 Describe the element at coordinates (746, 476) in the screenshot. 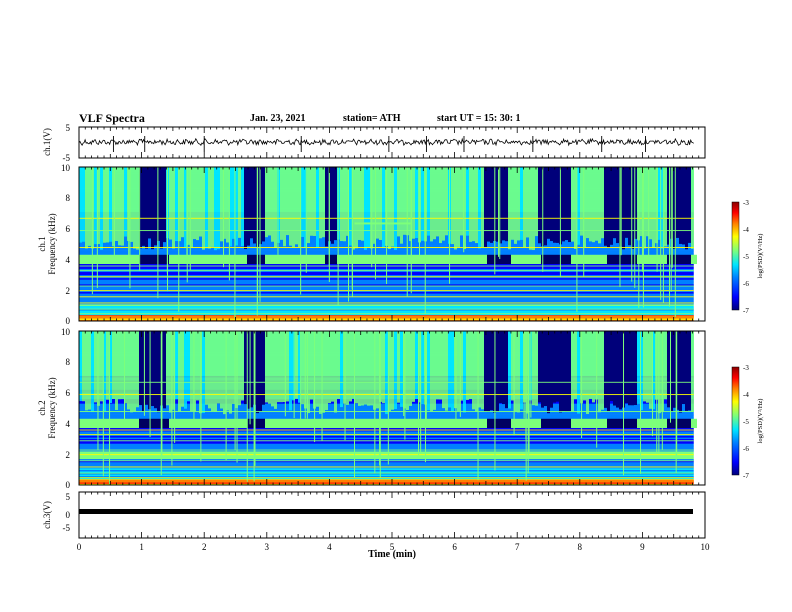

I see `ch2-cbar-tick-m7: -7` at that location.